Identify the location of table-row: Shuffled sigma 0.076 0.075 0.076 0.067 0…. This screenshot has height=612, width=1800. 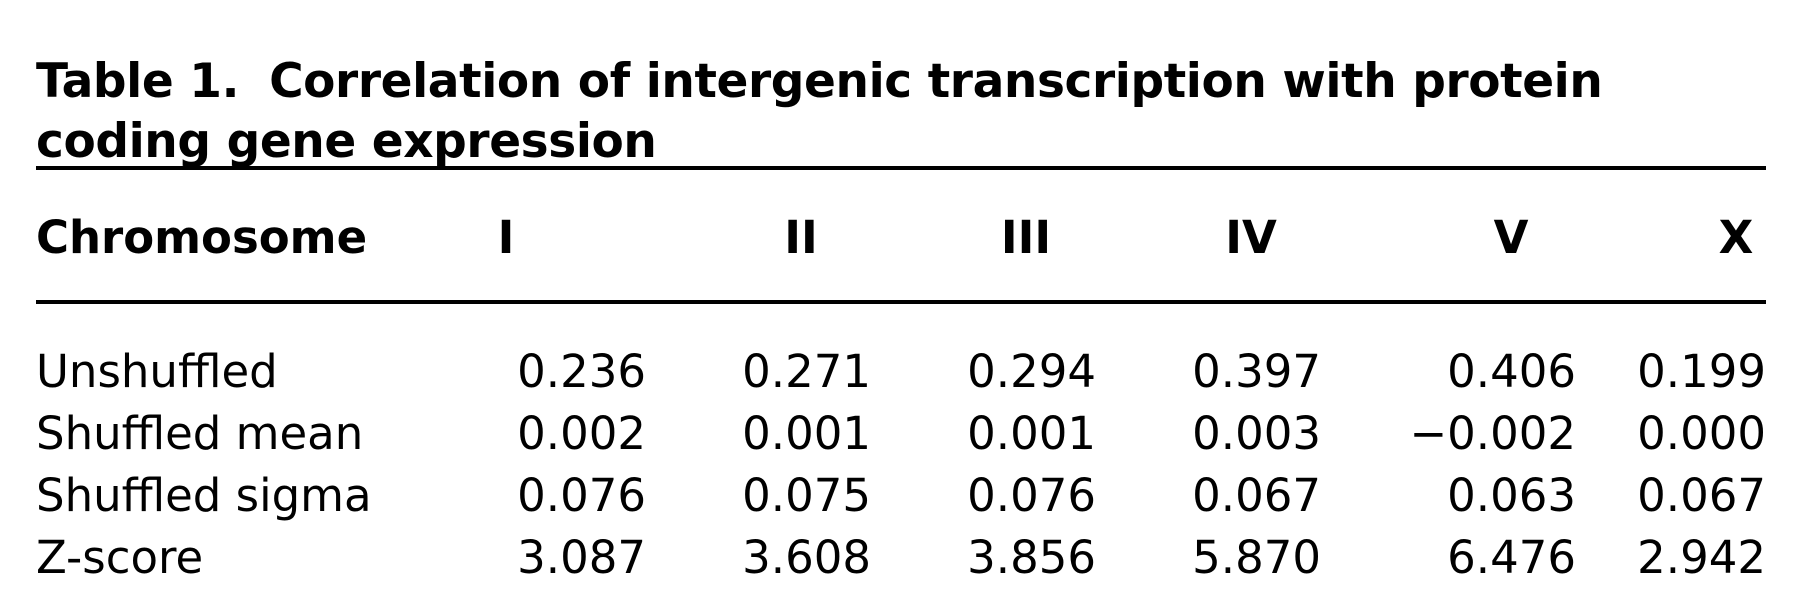
(901, 496).